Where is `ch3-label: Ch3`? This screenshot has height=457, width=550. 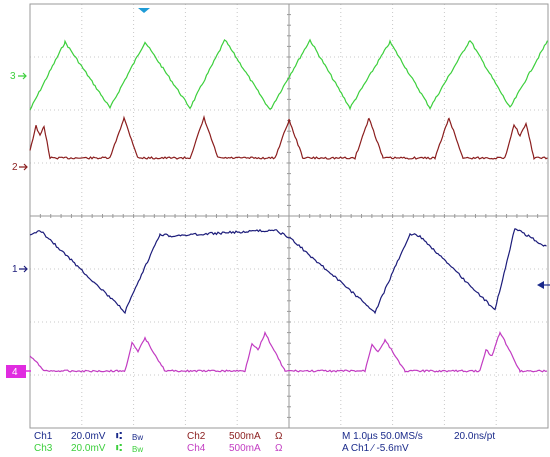
ch3-label: Ch3 is located at coordinates (43, 448).